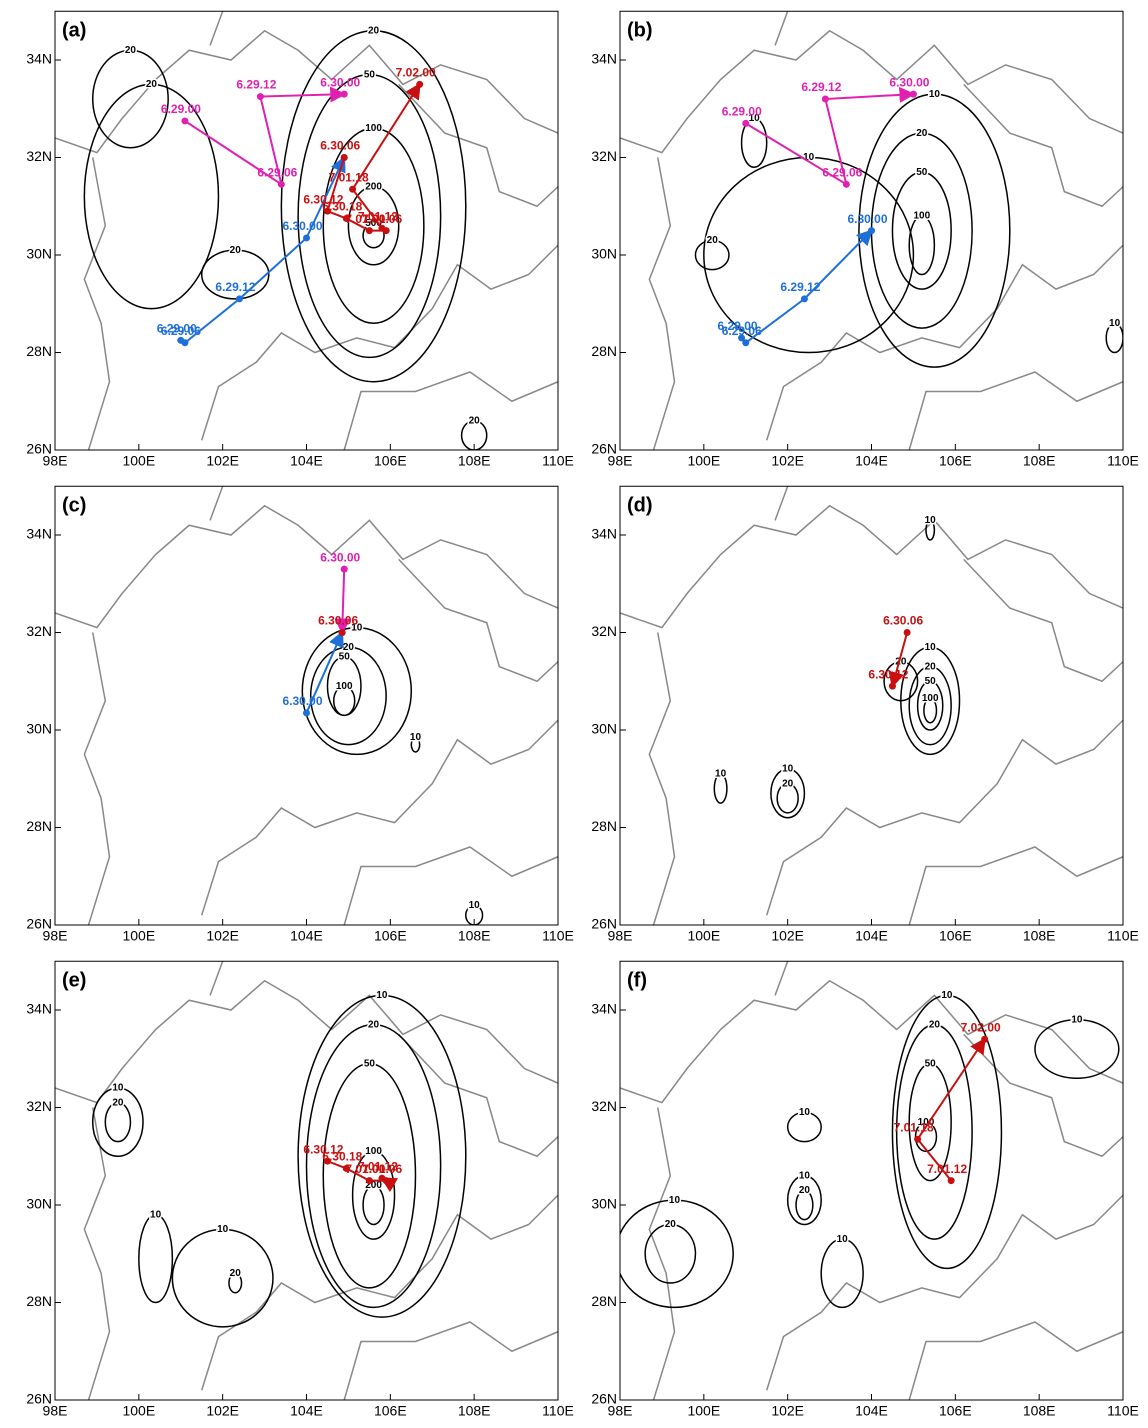 The height and width of the screenshot is (1428, 1148). What do you see at coordinates (947, 1169) in the screenshot?
I see `track-label: 7.01.12` at bounding box center [947, 1169].